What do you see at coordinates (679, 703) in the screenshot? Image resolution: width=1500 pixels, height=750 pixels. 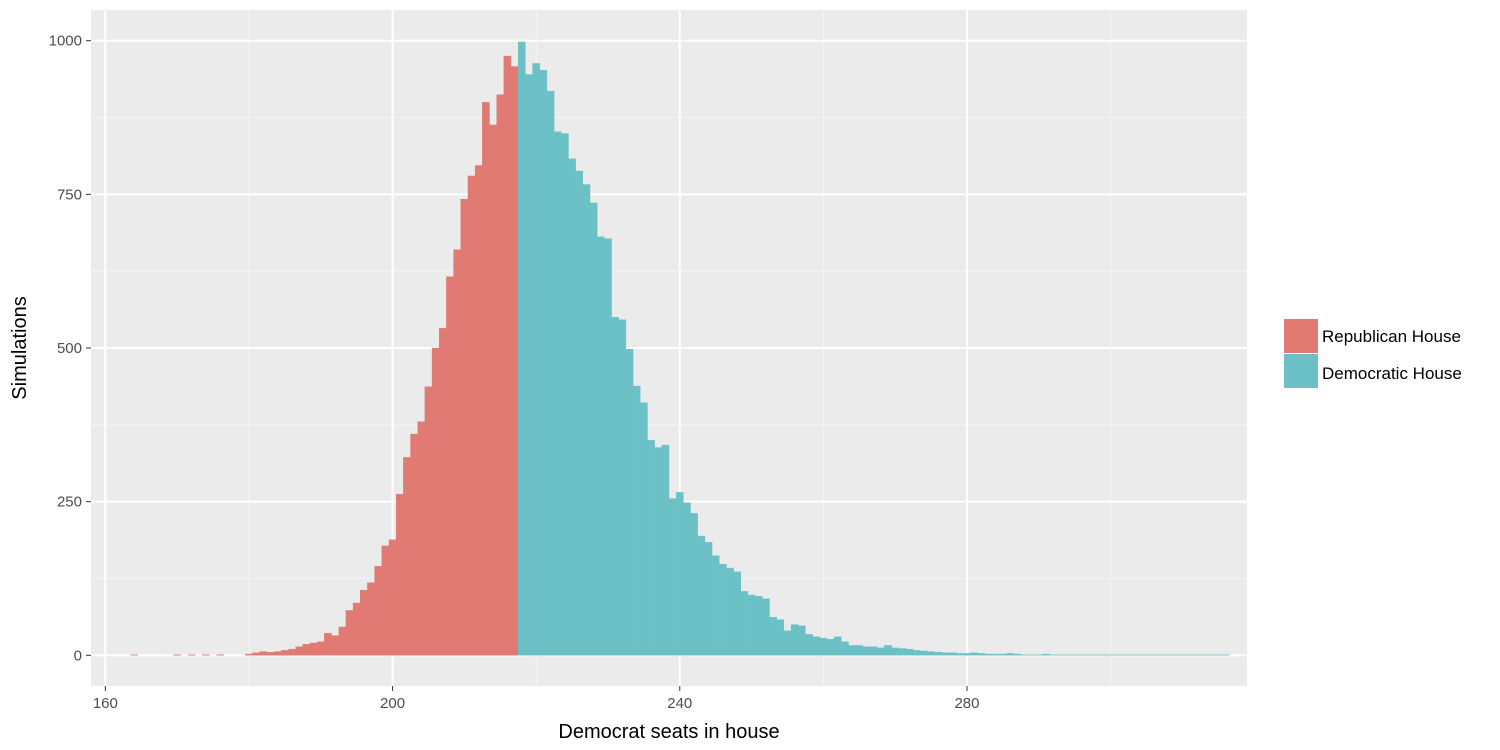 I see `x-tick-label: 240` at bounding box center [679, 703].